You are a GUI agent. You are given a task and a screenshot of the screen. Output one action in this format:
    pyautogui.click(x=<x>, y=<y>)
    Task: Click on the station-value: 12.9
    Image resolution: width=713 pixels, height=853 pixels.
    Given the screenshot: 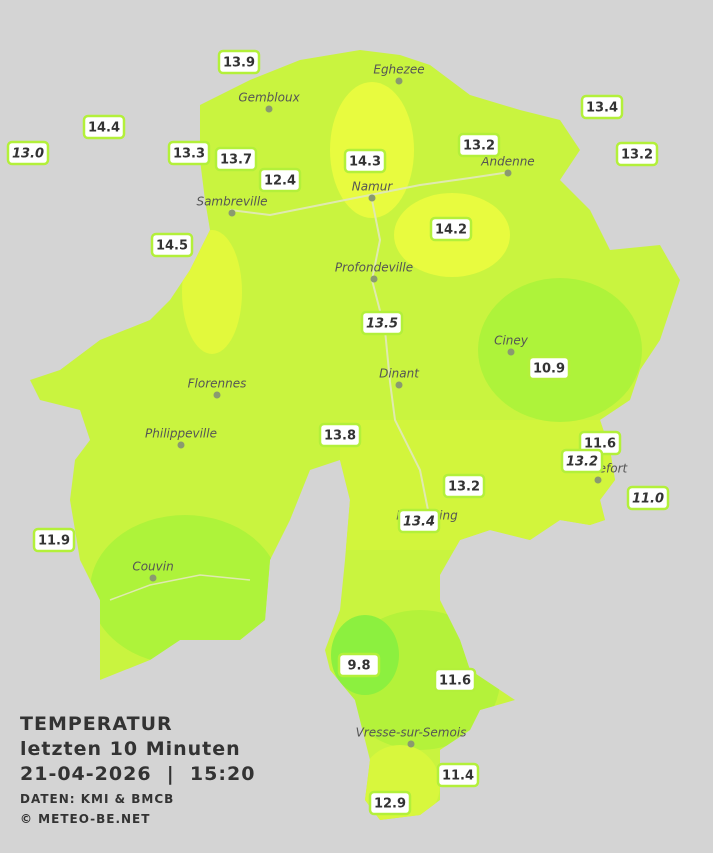 What is the action you would take?
    pyautogui.click(x=390, y=804)
    